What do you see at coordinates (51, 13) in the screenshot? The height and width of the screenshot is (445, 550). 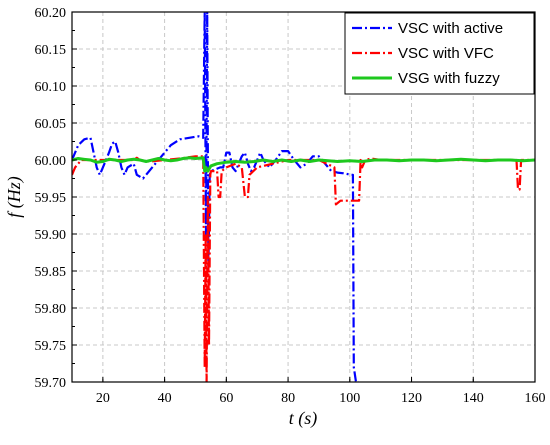 I see `y-tick-label: 60.20` at bounding box center [51, 13].